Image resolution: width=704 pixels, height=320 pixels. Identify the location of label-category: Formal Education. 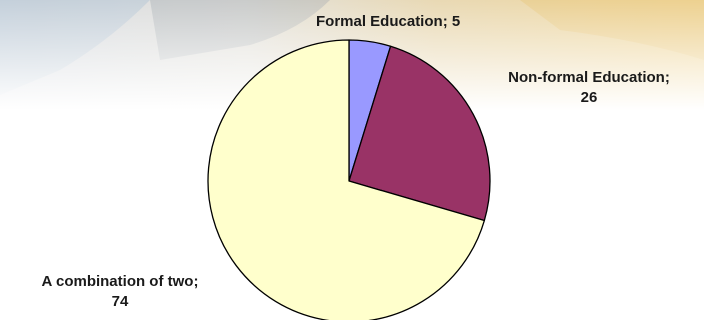
(379, 21).